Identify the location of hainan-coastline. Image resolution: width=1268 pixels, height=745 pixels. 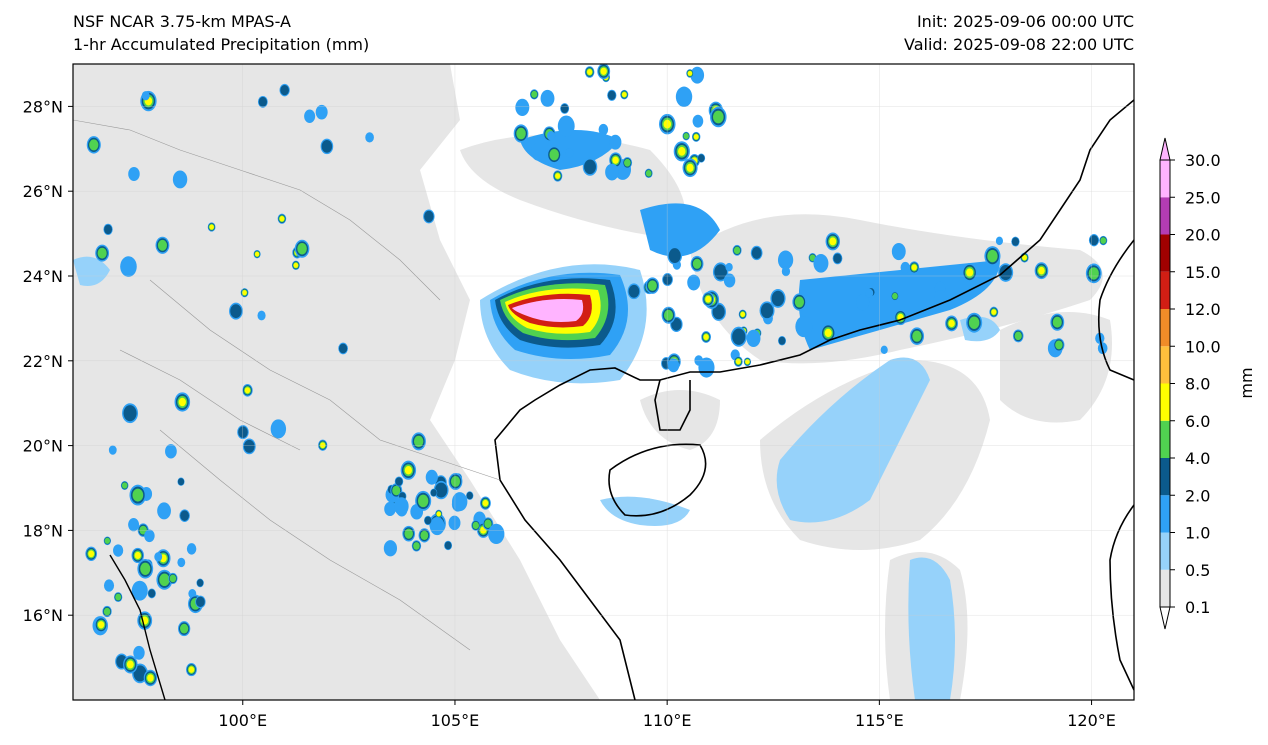
(657, 480).